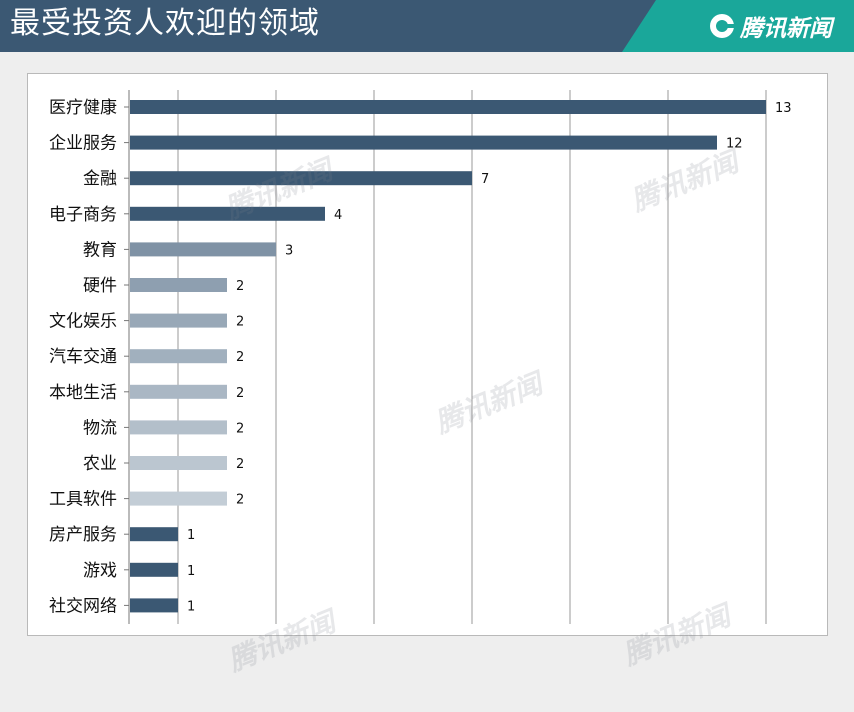 The width and height of the screenshot is (854, 712). What do you see at coordinates (722, 26) in the screenshot?
I see `tencent-news-icon` at bounding box center [722, 26].